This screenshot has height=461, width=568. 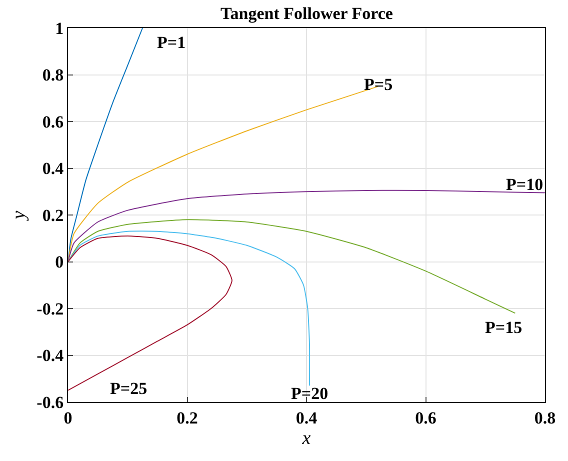 I want to click on line-series, so click(x=306, y=226).